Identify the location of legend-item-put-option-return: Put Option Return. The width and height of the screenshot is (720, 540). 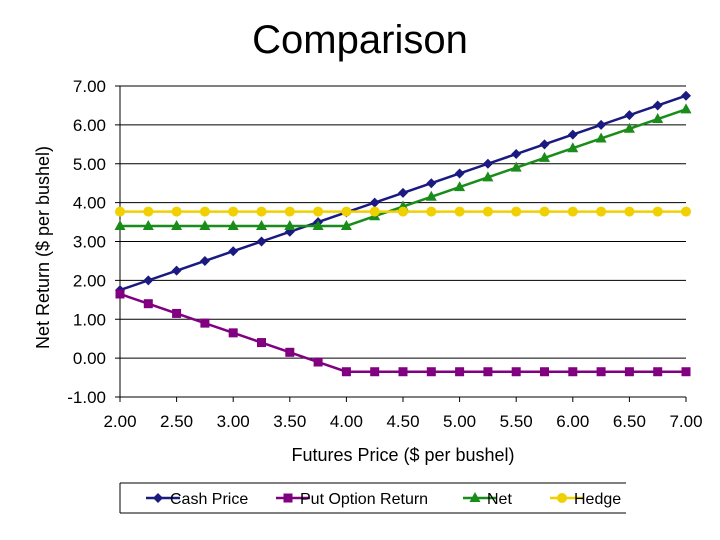
(352, 499).